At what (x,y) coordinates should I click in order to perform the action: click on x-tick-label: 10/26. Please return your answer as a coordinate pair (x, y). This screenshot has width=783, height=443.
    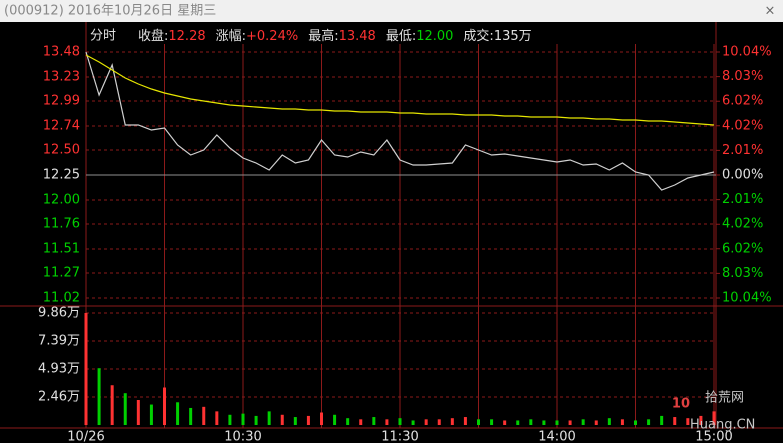
    Looking at the image, I should click on (85, 436).